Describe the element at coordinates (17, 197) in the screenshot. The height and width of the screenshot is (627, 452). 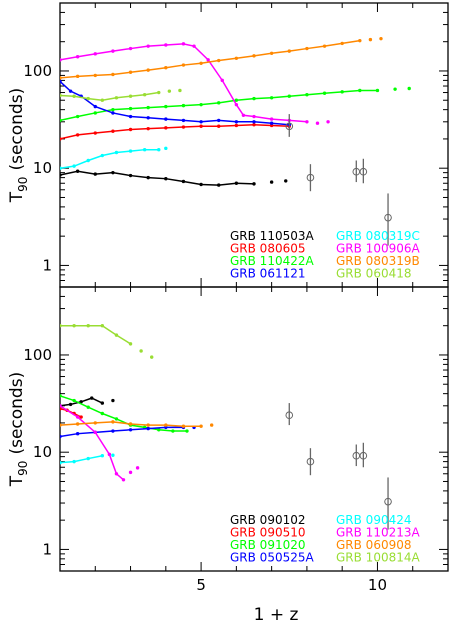
I see `y-axis-label-symbol: T` at that location.